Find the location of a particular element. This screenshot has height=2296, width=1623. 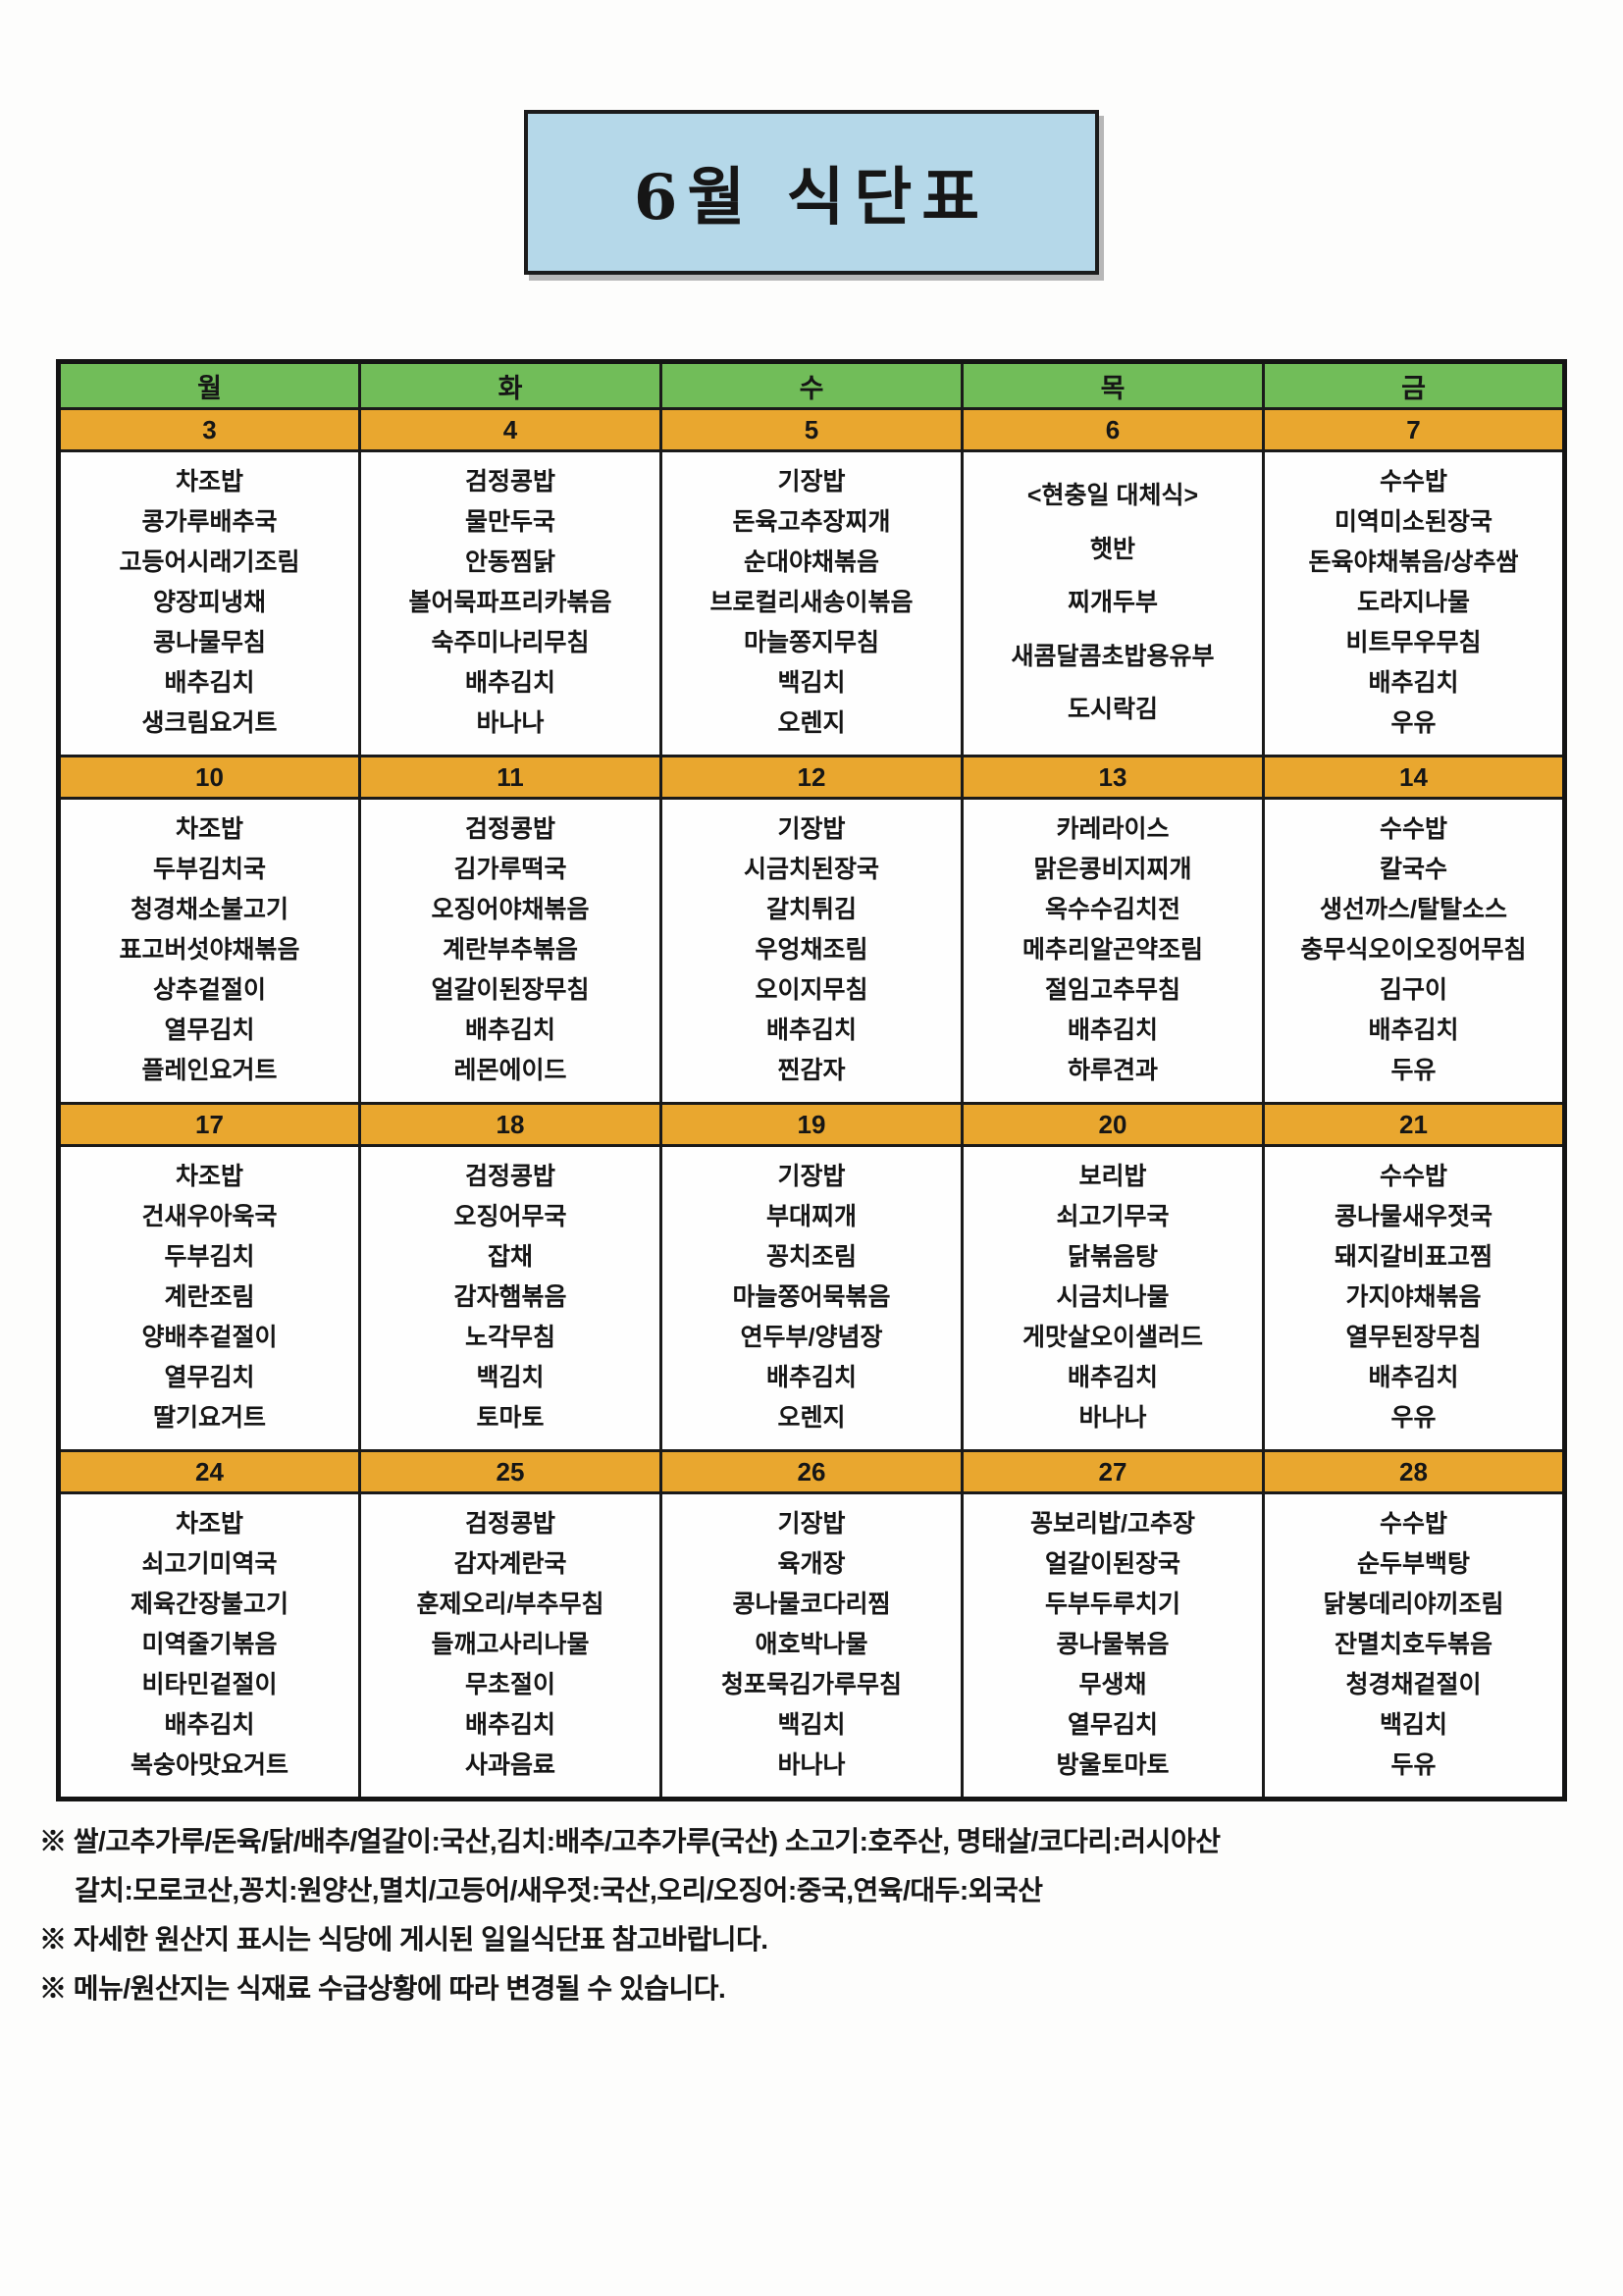

date-cell: 26 is located at coordinates (811, 1471).